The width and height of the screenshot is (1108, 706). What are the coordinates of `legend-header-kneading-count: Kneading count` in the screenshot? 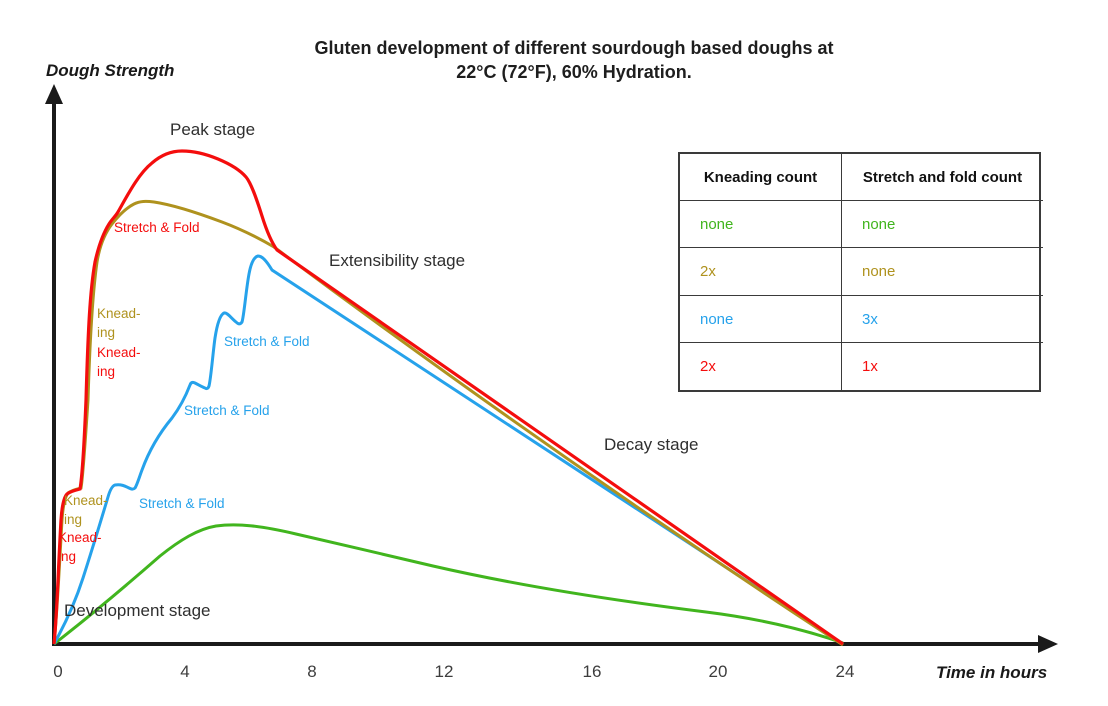 It's located at (761, 177).